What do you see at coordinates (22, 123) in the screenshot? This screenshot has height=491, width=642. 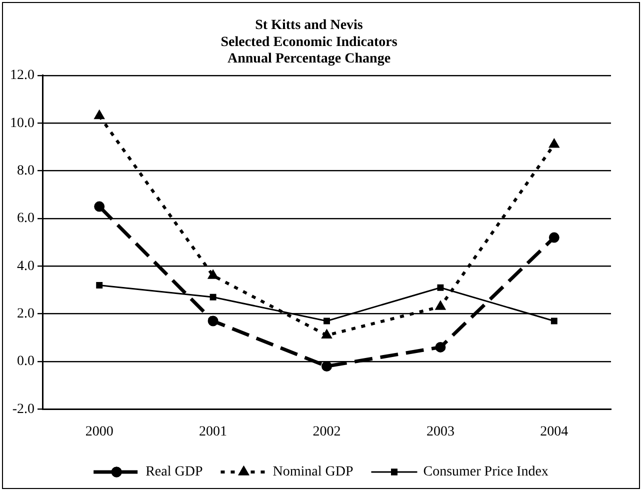 I see `y-tick-label: 10.0` at bounding box center [22, 123].